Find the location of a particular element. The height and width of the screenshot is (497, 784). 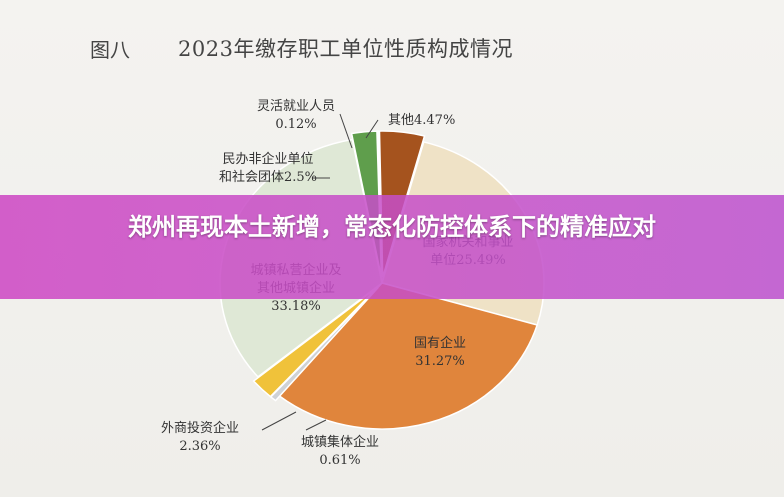

slice-label-3: 城镇集体企业 0.61% is located at coordinates (340, 451).